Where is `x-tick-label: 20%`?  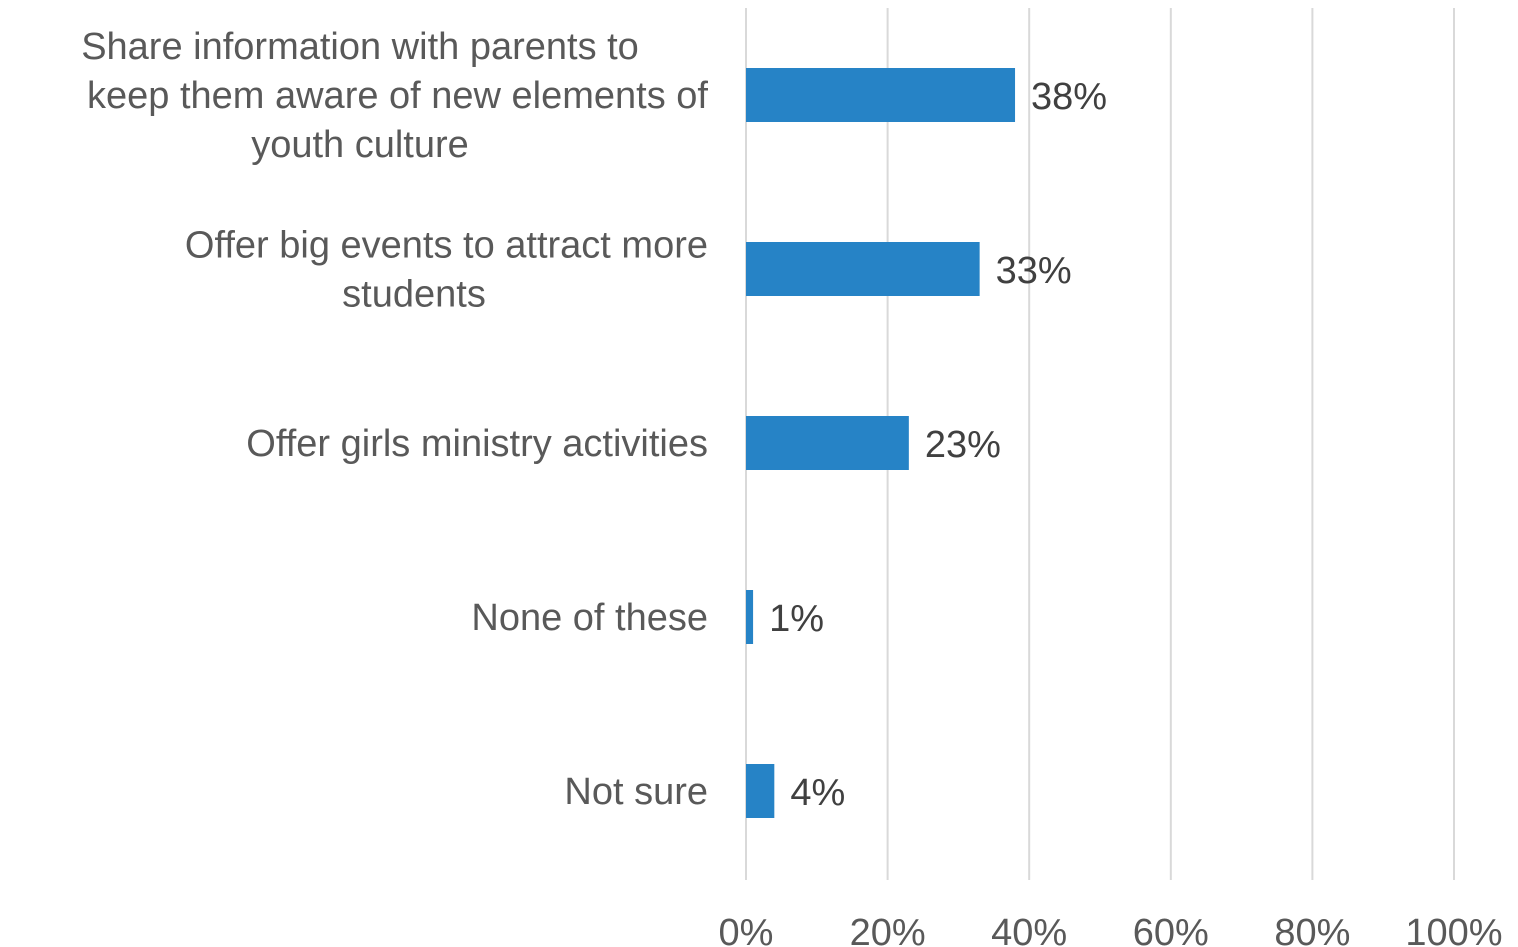 x-tick-label: 20% is located at coordinates (888, 929).